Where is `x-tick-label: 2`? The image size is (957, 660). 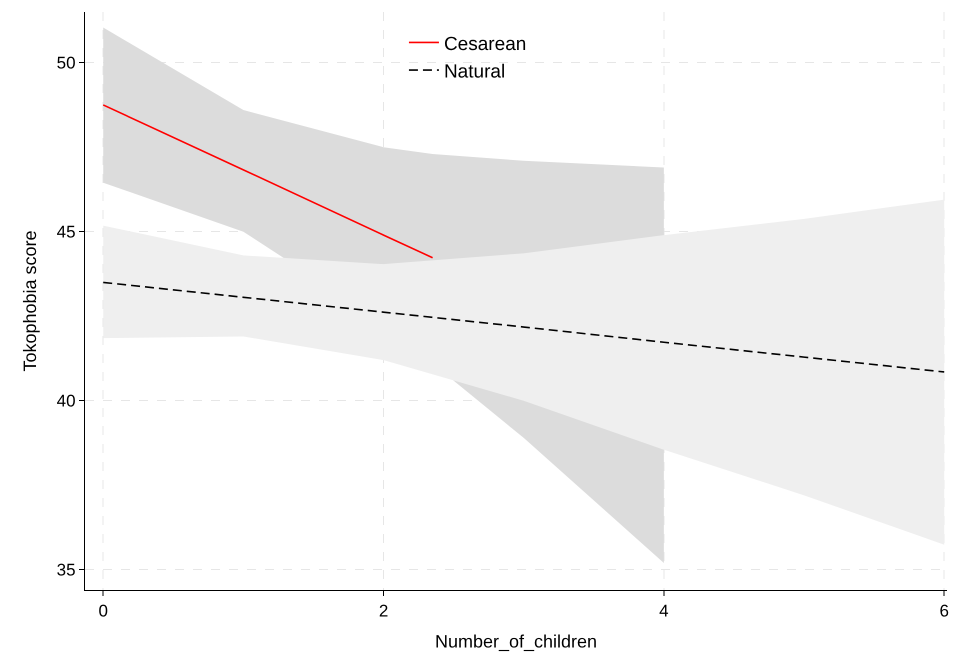 x-tick-label: 2 is located at coordinates (383, 610).